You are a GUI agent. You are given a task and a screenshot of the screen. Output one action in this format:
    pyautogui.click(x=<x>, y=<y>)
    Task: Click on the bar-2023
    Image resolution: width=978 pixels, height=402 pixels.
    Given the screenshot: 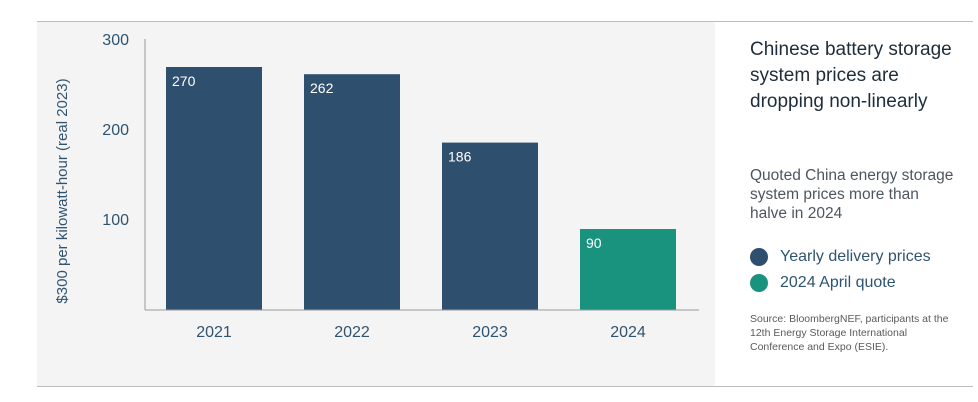 What is the action you would take?
    pyautogui.click(x=490, y=226)
    